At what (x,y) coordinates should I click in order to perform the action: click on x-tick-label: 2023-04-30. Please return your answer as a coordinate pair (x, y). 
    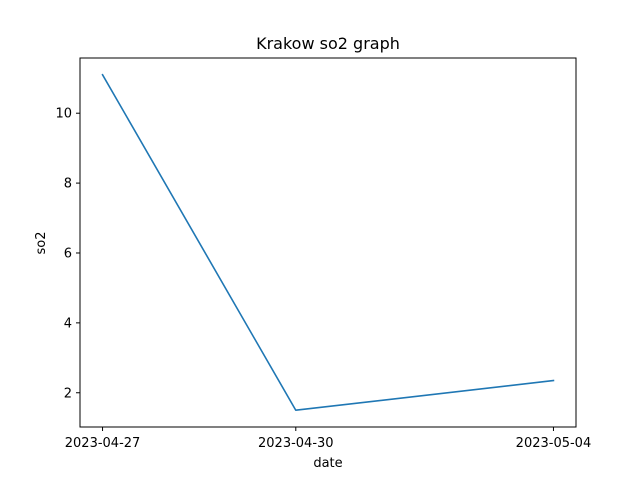
    Looking at the image, I should click on (296, 443).